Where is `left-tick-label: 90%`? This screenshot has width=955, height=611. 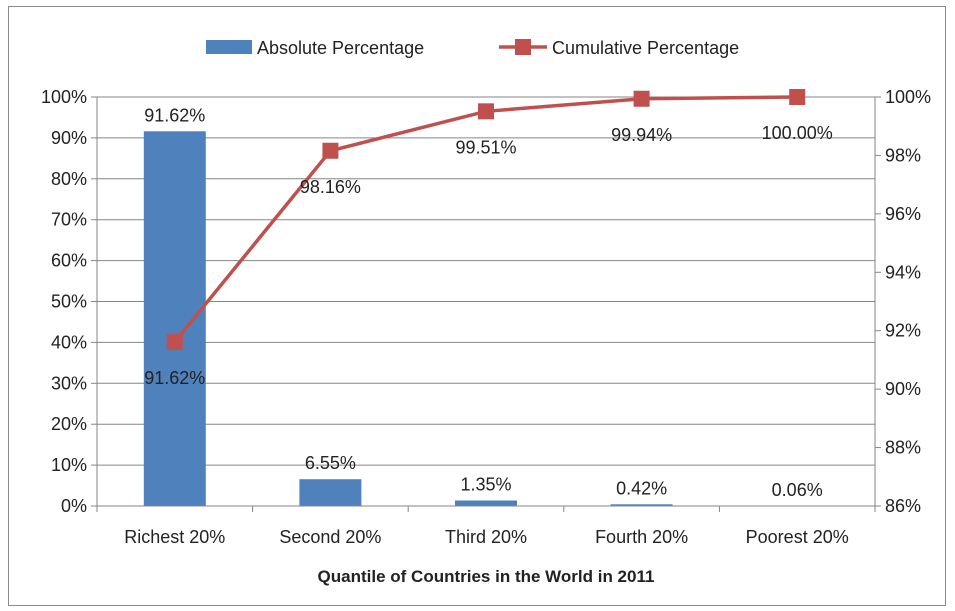 left-tick-label: 90% is located at coordinates (69, 138).